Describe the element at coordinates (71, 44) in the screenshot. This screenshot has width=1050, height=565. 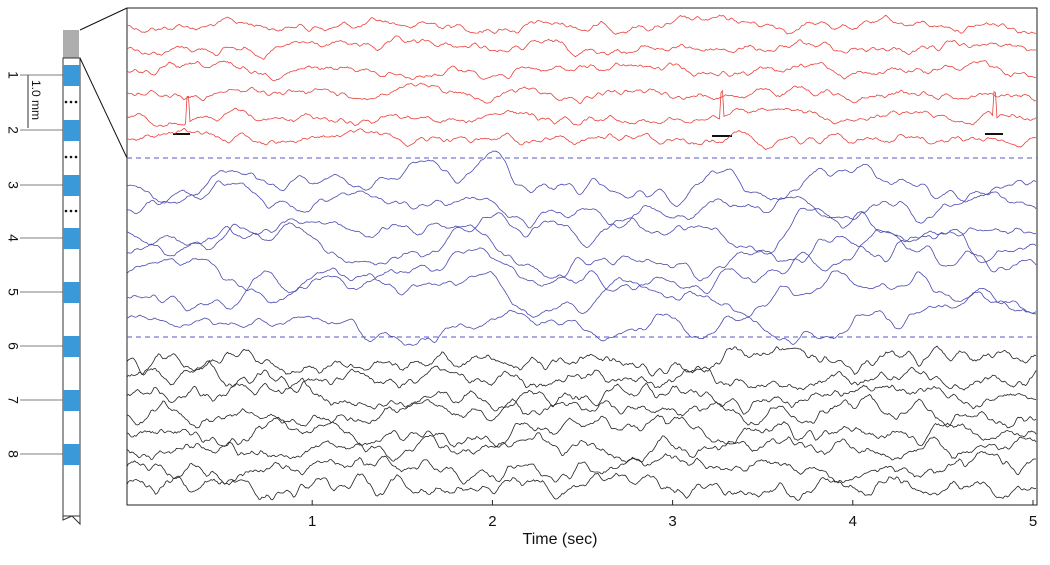
I see `probe-wires` at that location.